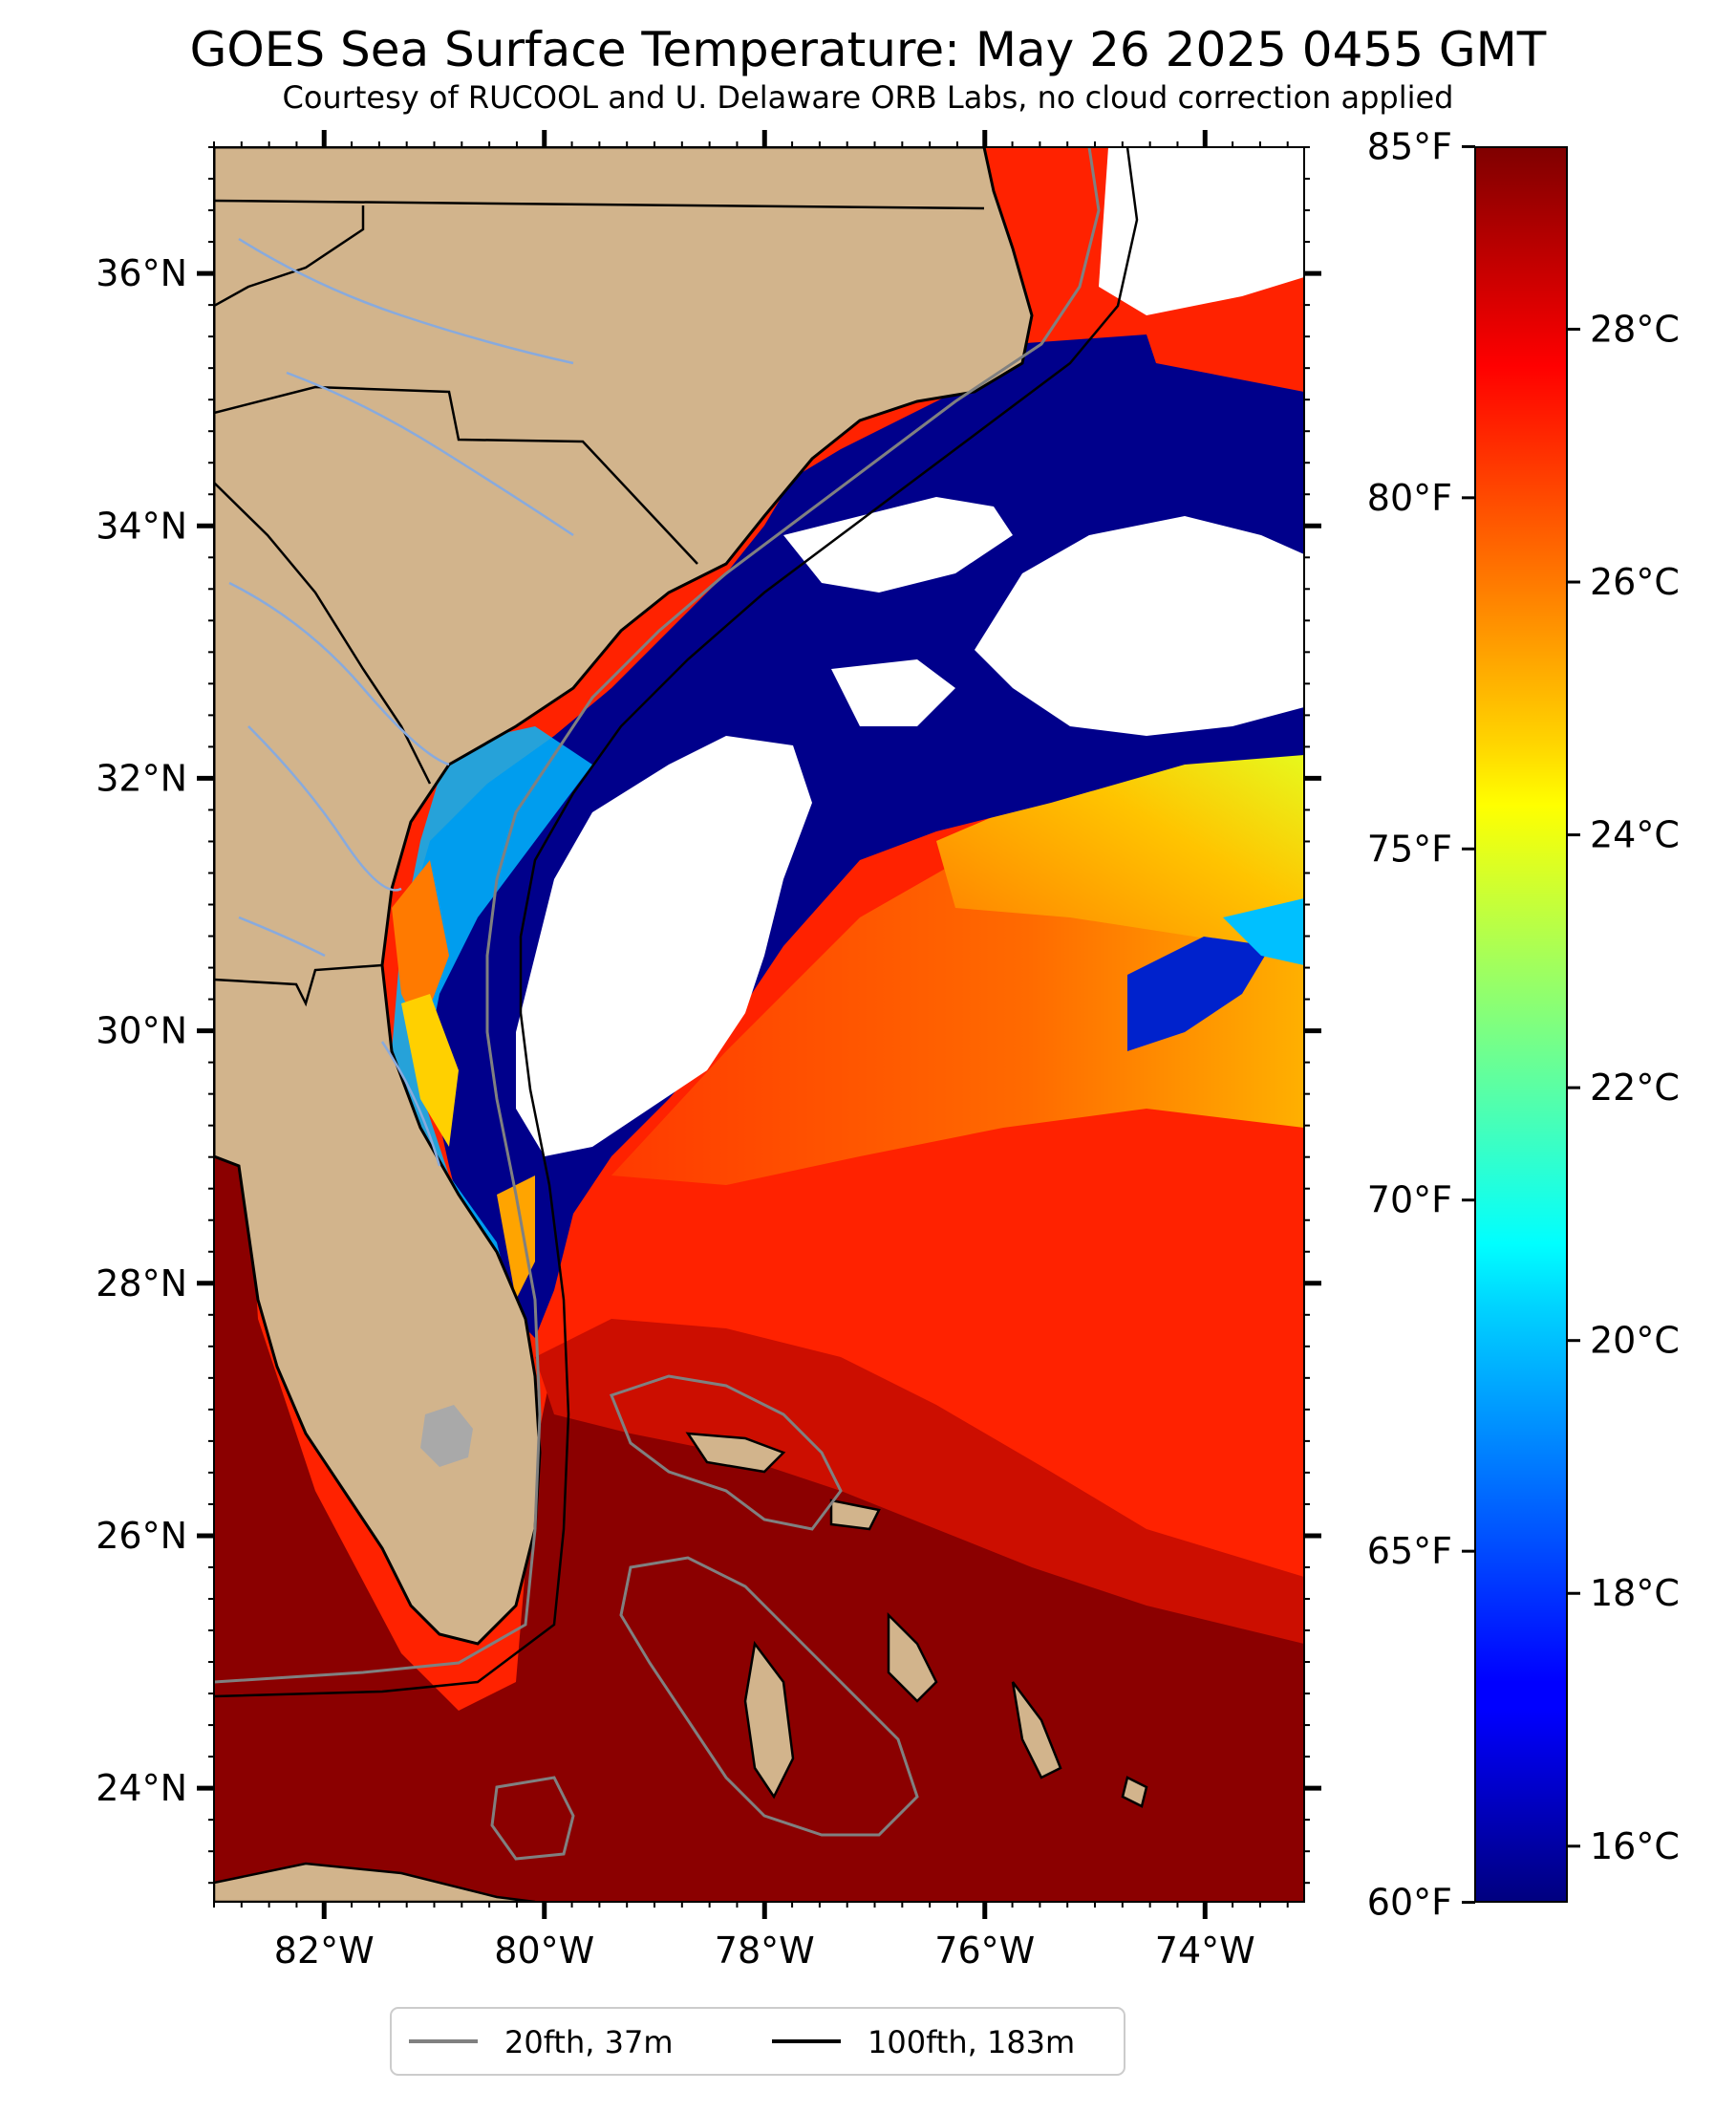 The width and height of the screenshot is (1736, 2113). What do you see at coordinates (765, 1951) in the screenshot?
I see `lon-tick-label: 78°W` at bounding box center [765, 1951].